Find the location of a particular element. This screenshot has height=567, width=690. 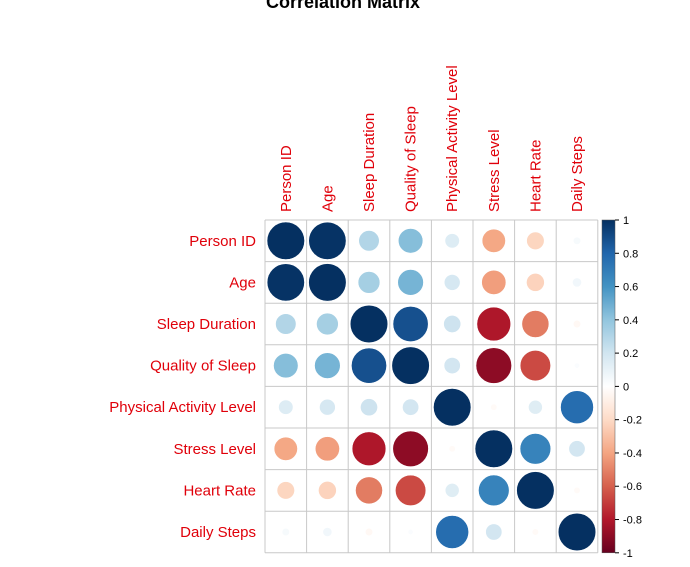

legend-color-bar is located at coordinates (608, 386).